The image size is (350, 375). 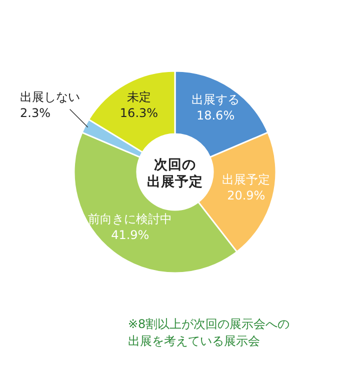 I want to click on slice-label: 出展する, so click(x=216, y=99).